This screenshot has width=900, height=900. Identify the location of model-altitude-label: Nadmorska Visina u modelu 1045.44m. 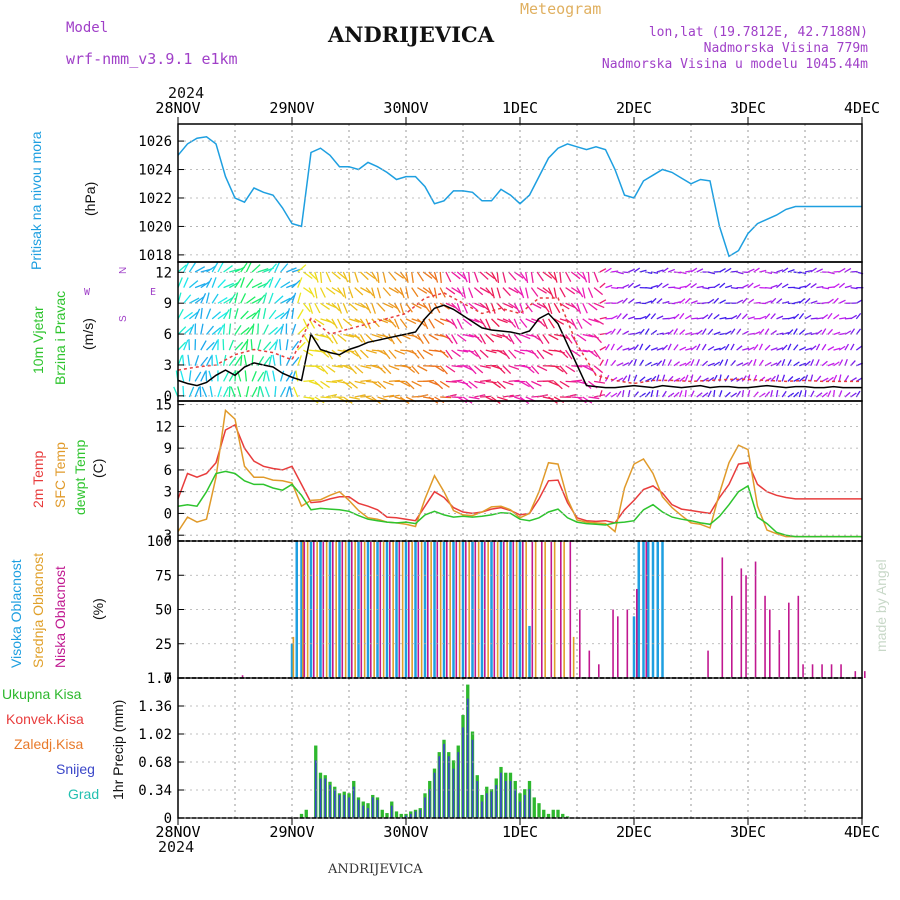
(734, 64).